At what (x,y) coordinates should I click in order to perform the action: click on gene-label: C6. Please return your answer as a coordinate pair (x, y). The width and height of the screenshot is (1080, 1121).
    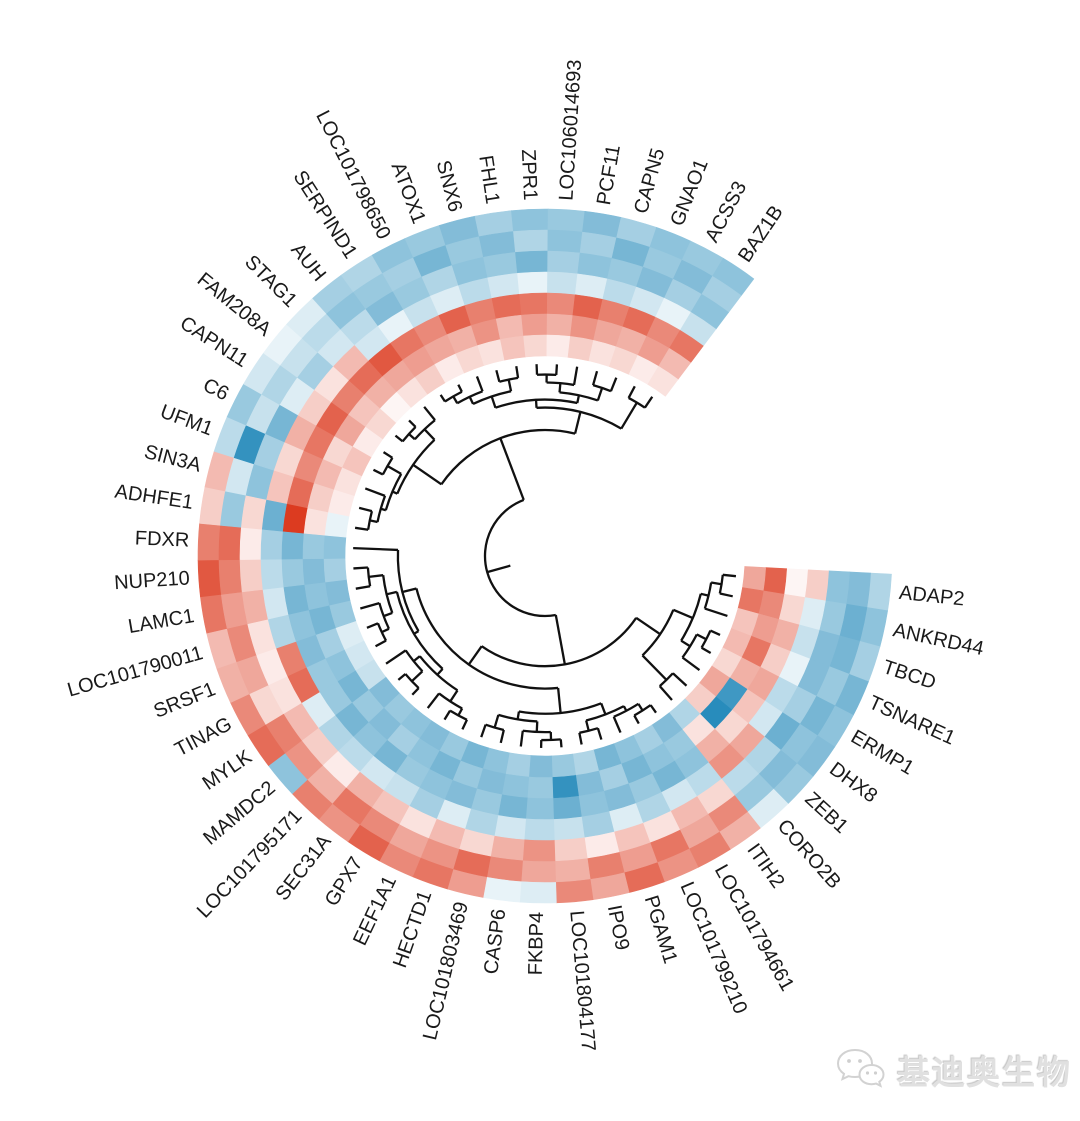
    Looking at the image, I should click on (215, 389).